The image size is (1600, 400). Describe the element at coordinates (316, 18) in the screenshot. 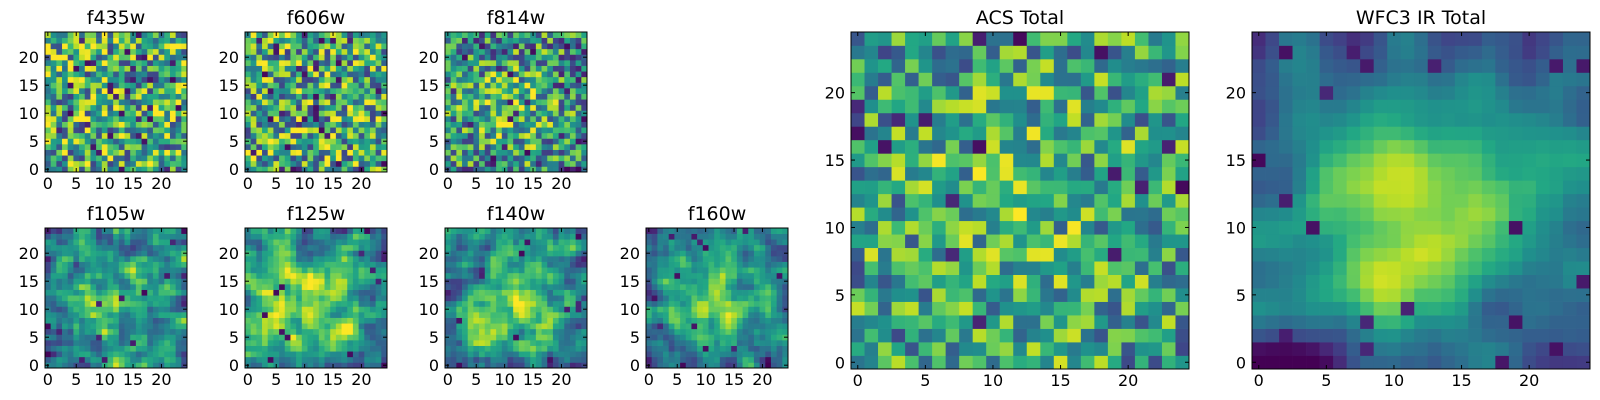

I see `panel-title: f606w` at that location.